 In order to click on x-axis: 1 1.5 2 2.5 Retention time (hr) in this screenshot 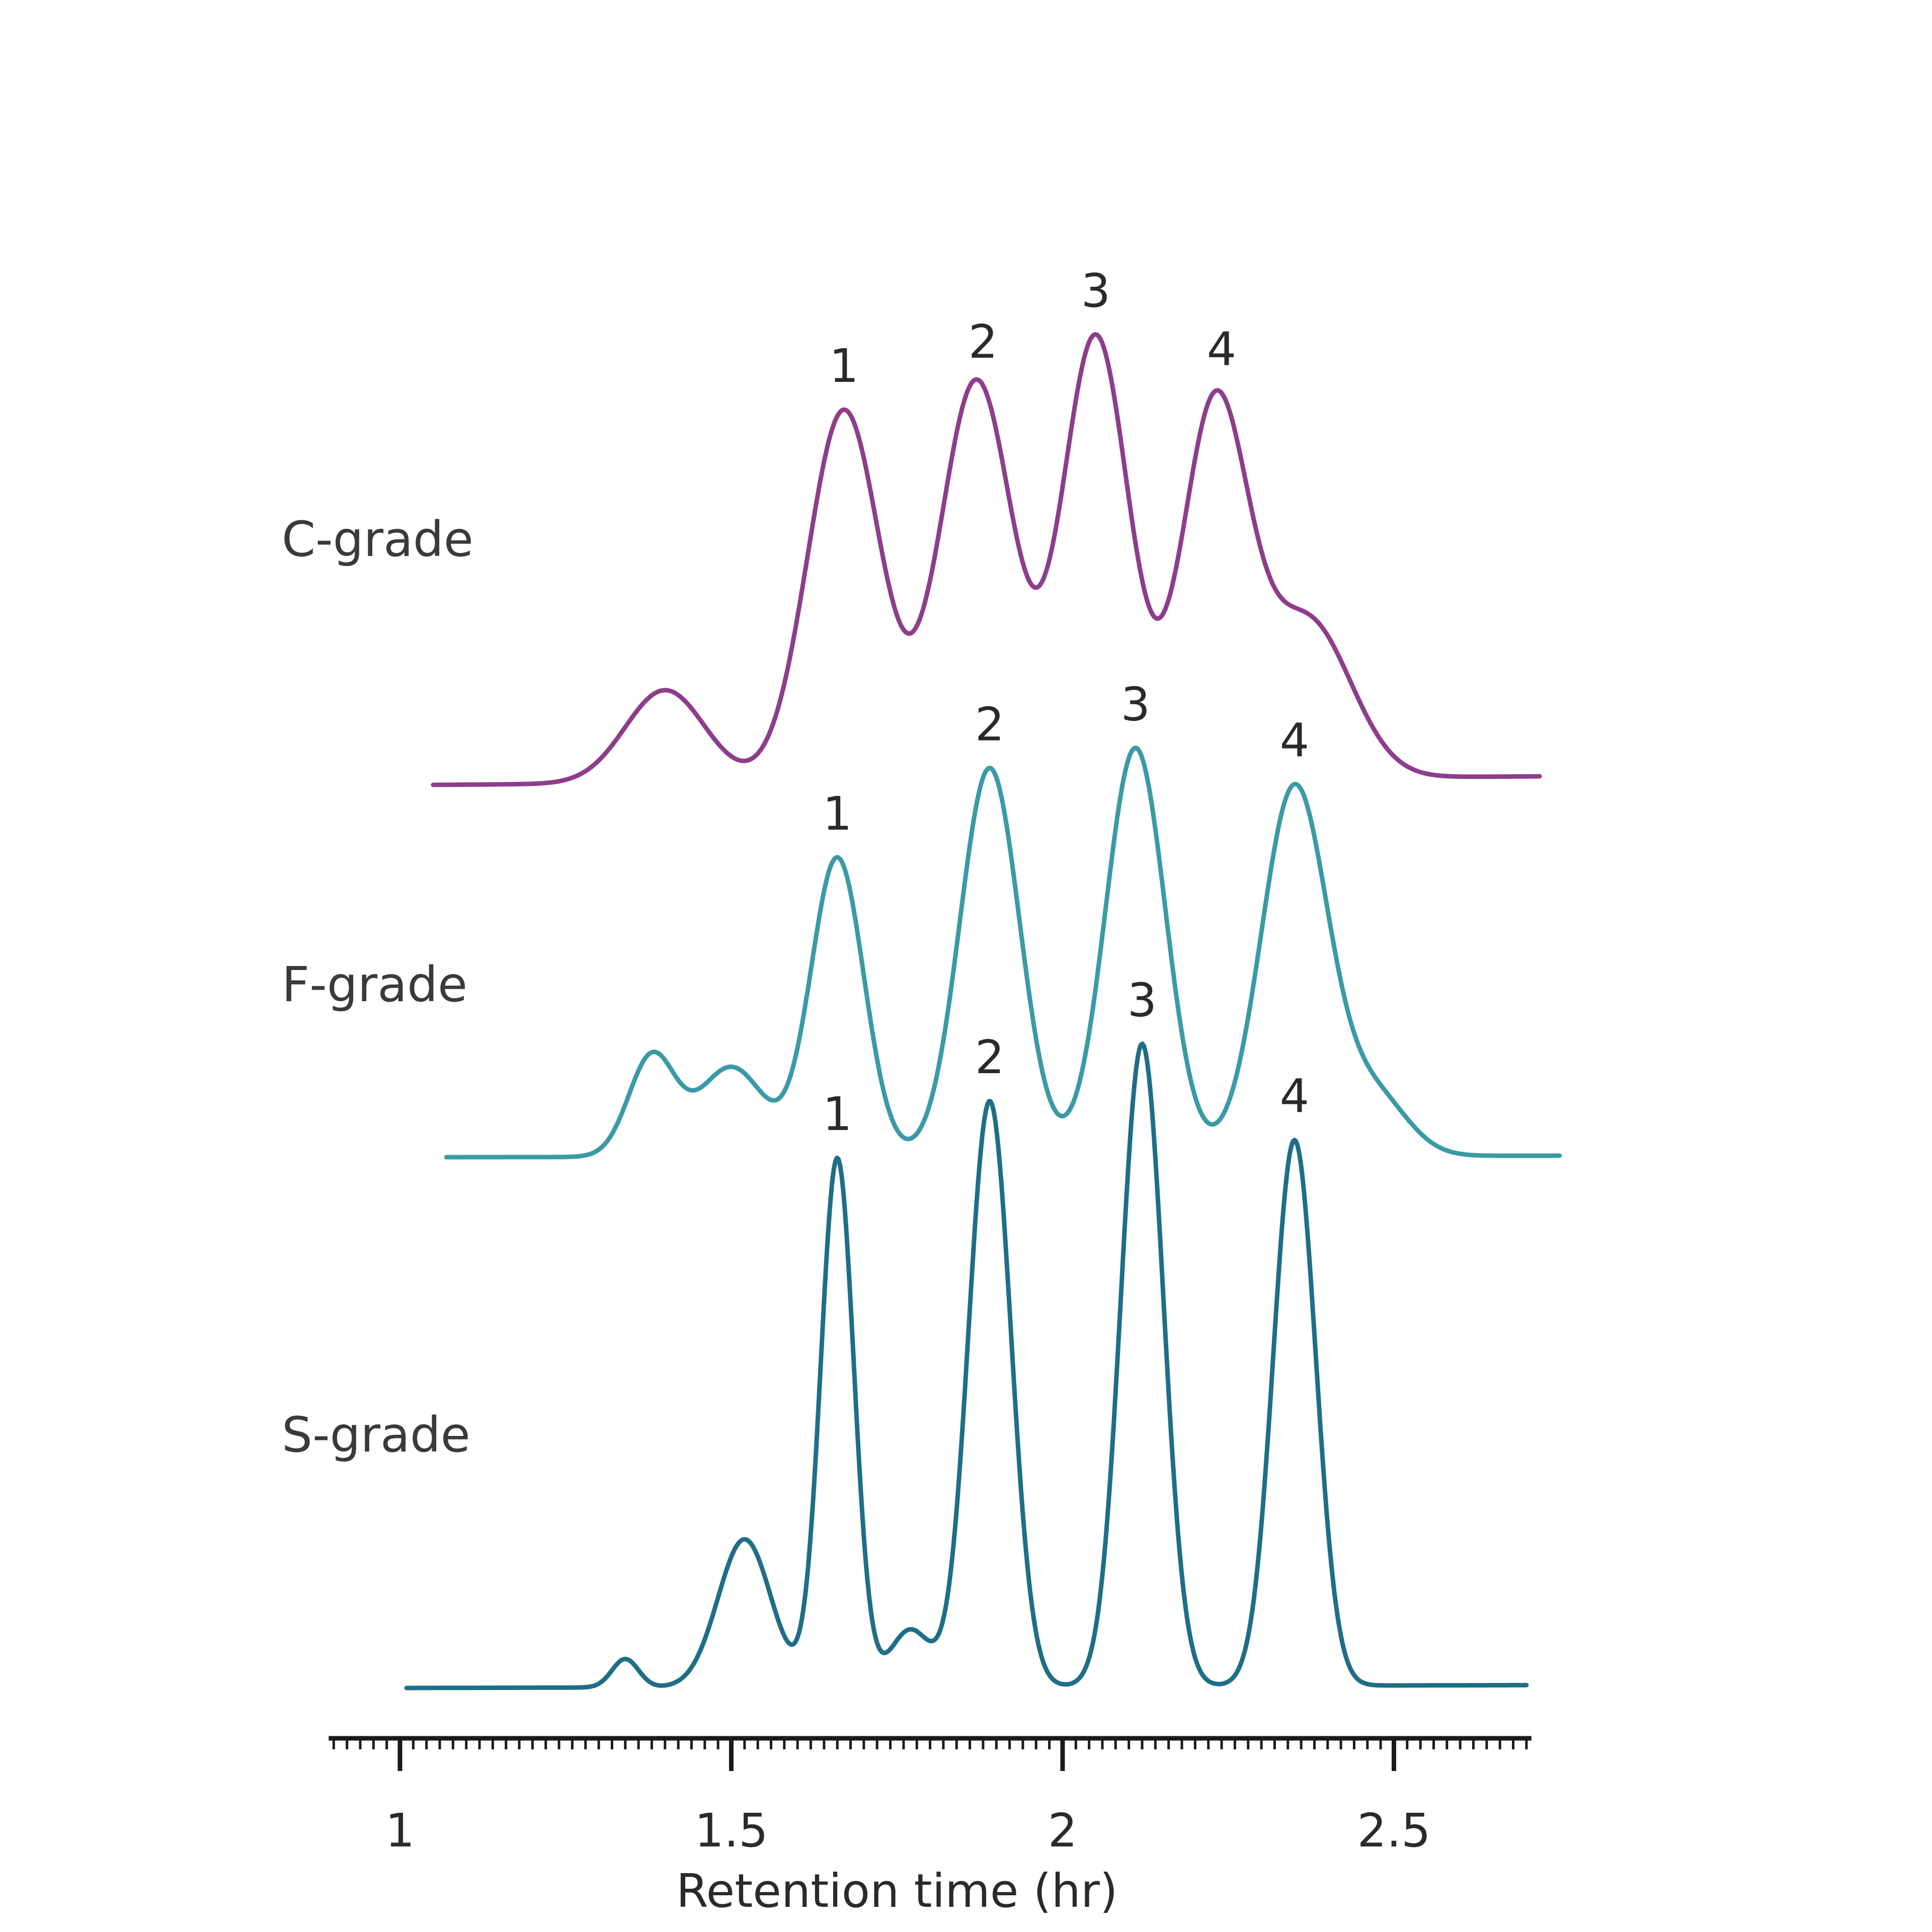, I will do `click(931, 1827)`.